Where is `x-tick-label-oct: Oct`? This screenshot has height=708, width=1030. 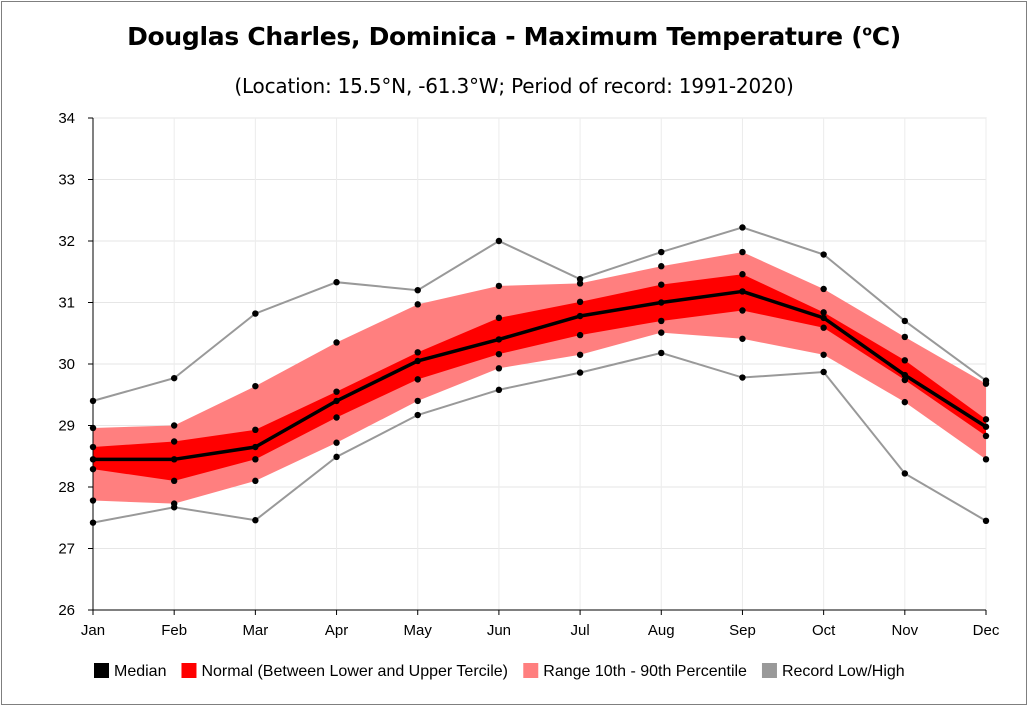 x-tick-label-oct: Oct is located at coordinates (824, 630).